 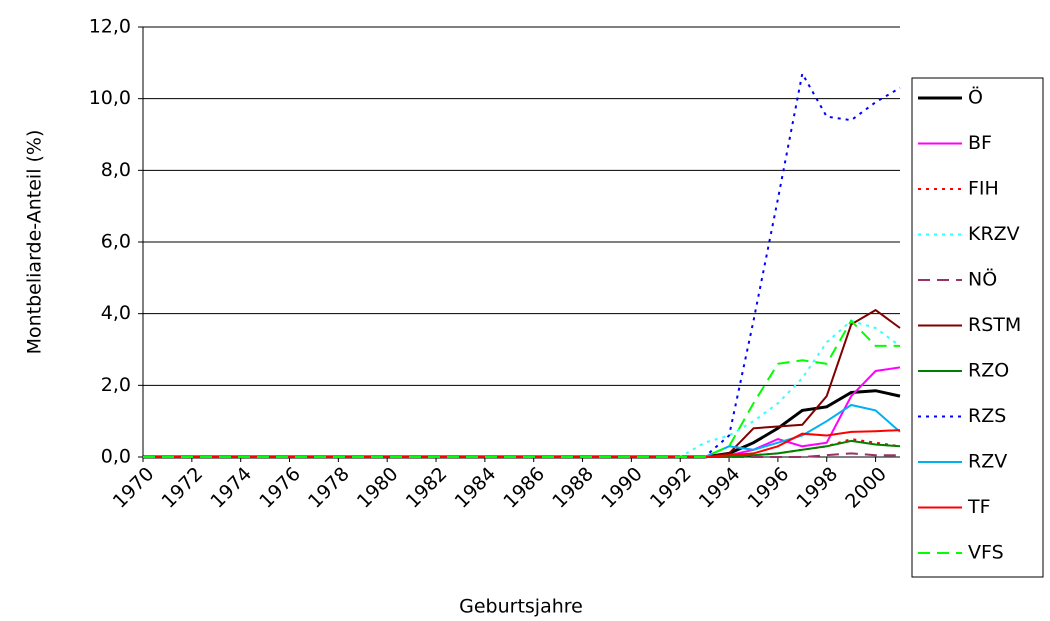 What do you see at coordinates (116, 457) in the screenshot?
I see `y-tick-label: 0,0` at bounding box center [116, 457].